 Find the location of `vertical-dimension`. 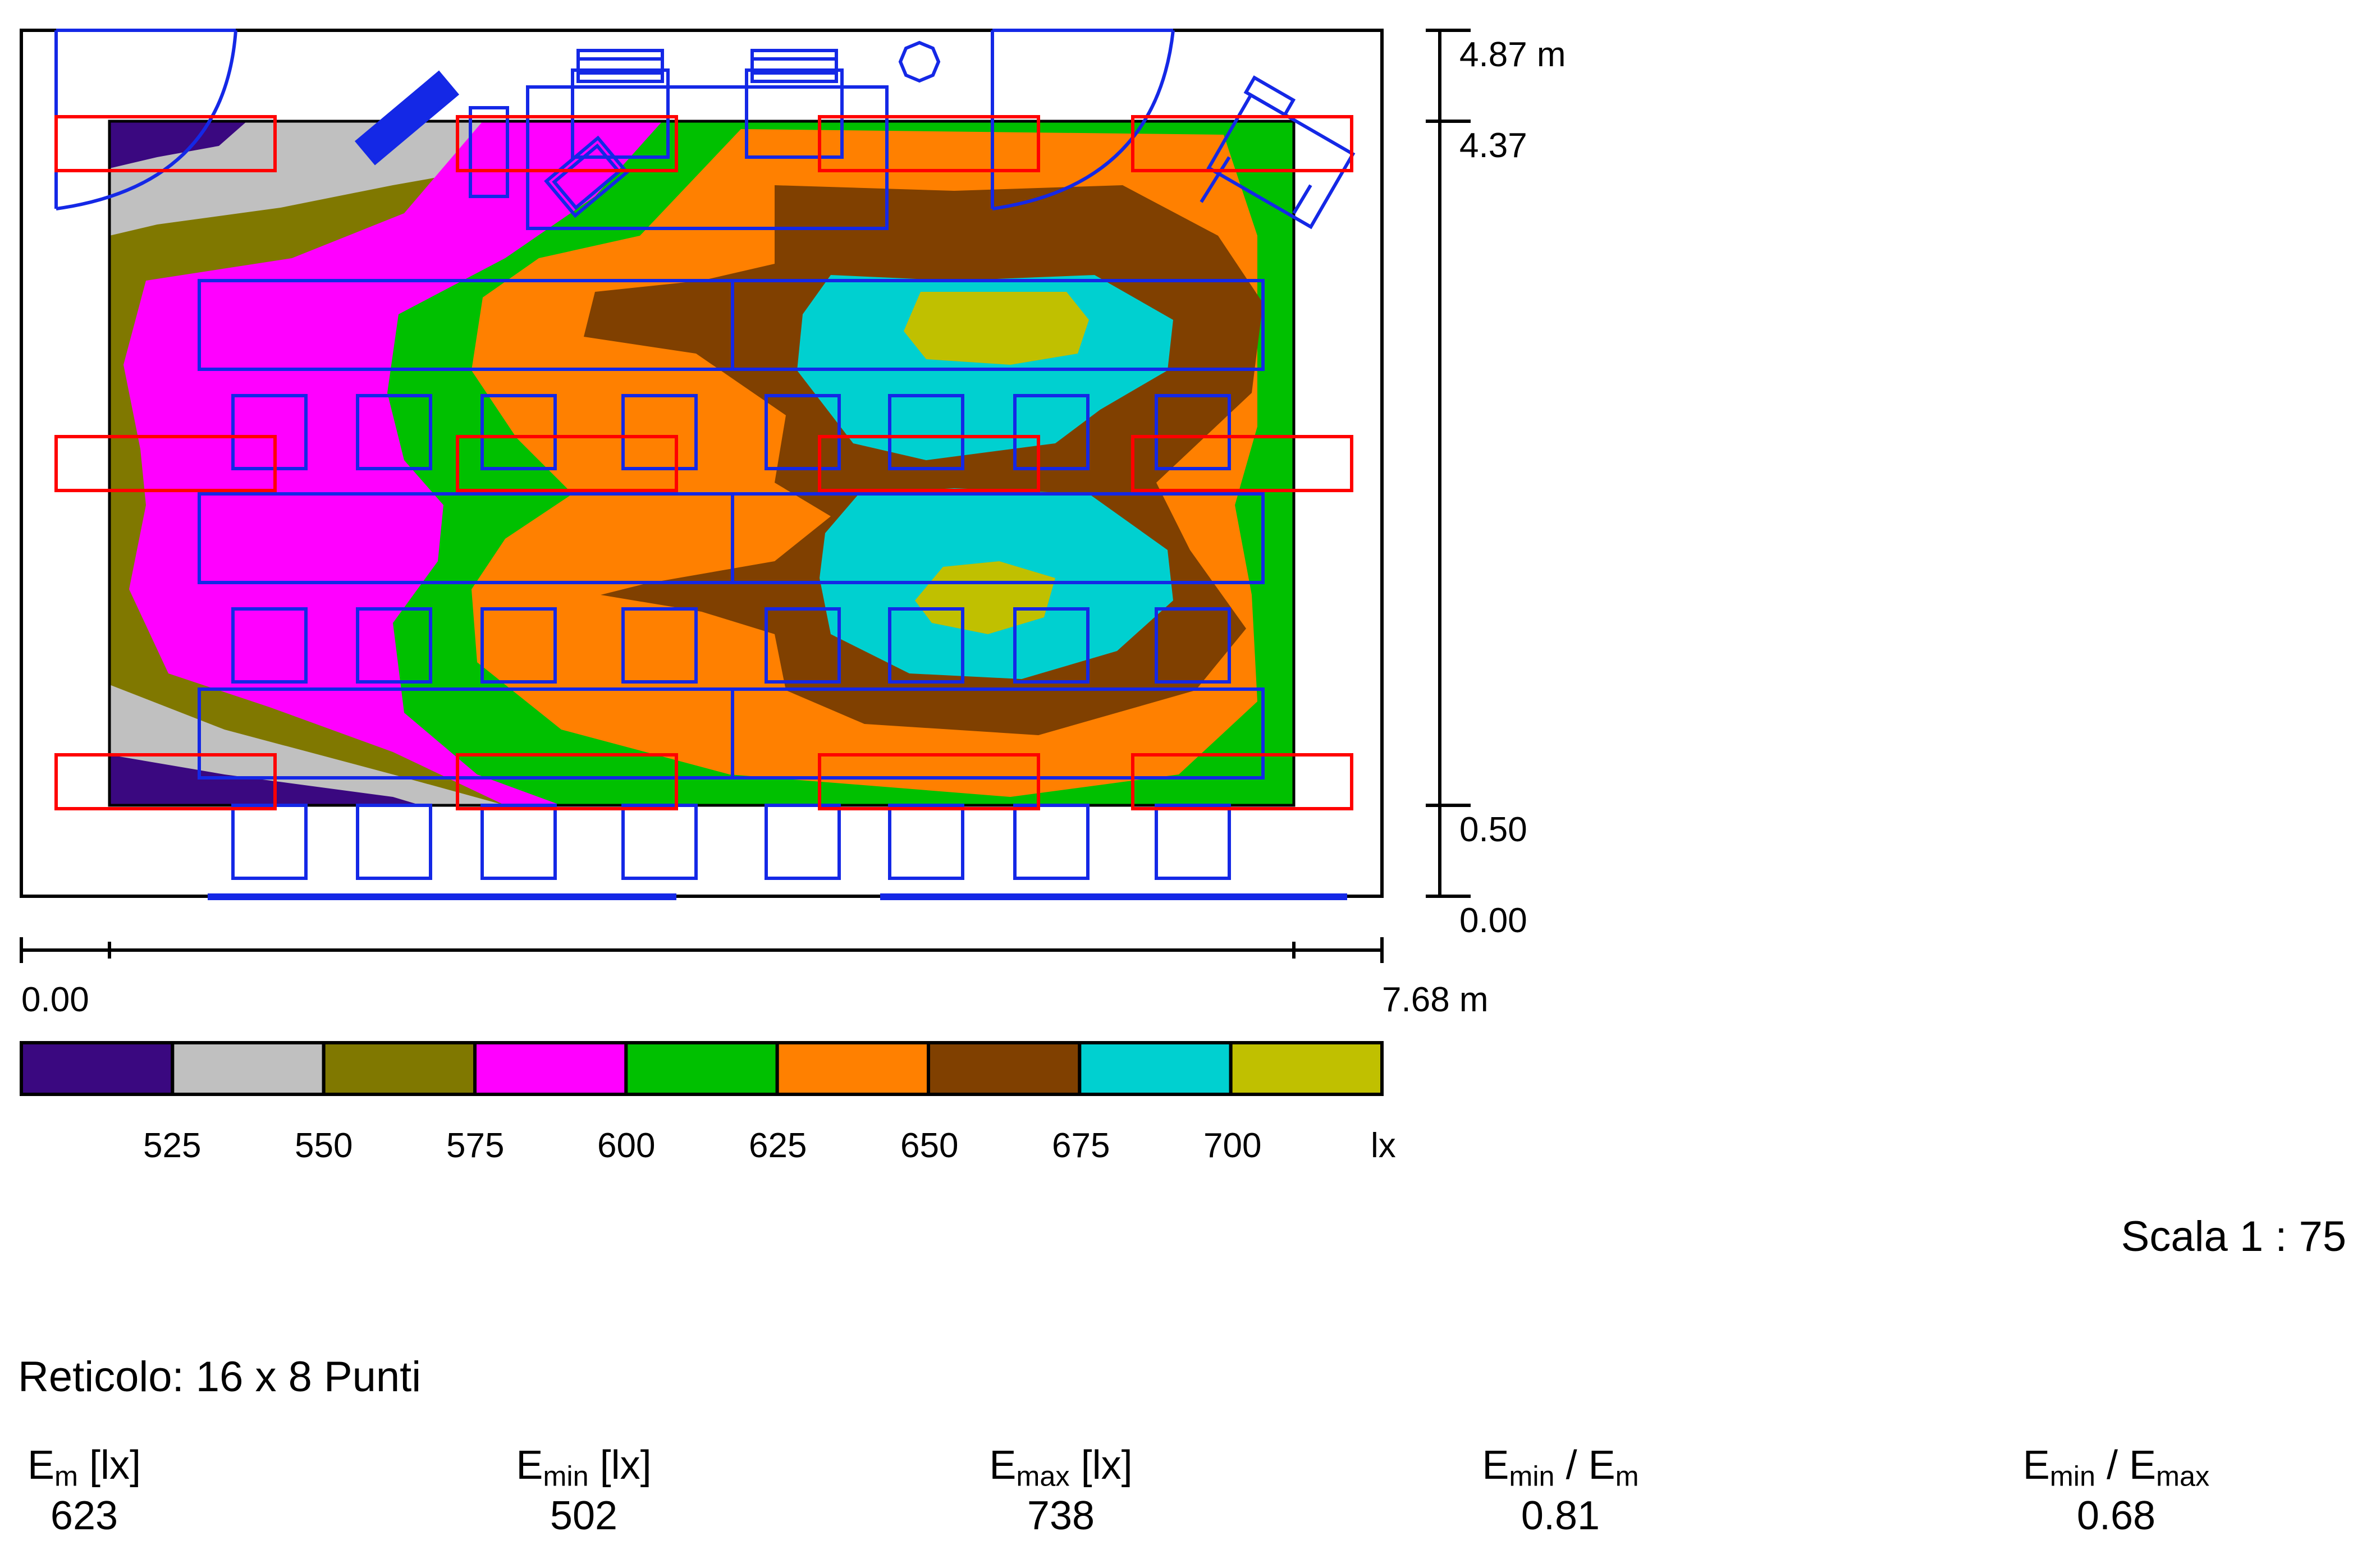

vertical-dimension is located at coordinates (1448, 463).